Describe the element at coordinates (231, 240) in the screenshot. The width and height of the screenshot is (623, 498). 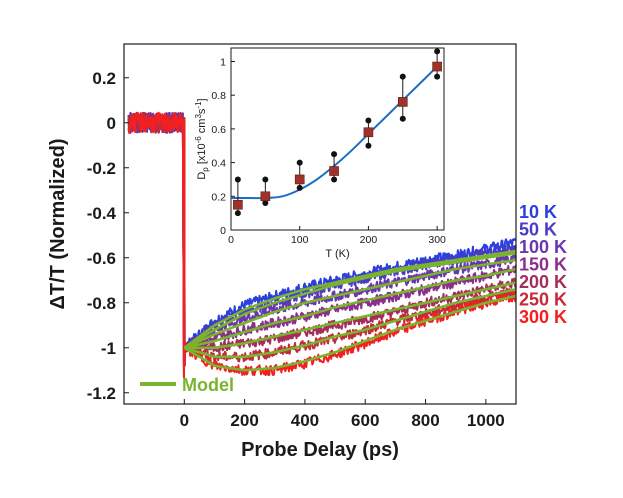
I see `inset-x-tick-label: 0` at that location.